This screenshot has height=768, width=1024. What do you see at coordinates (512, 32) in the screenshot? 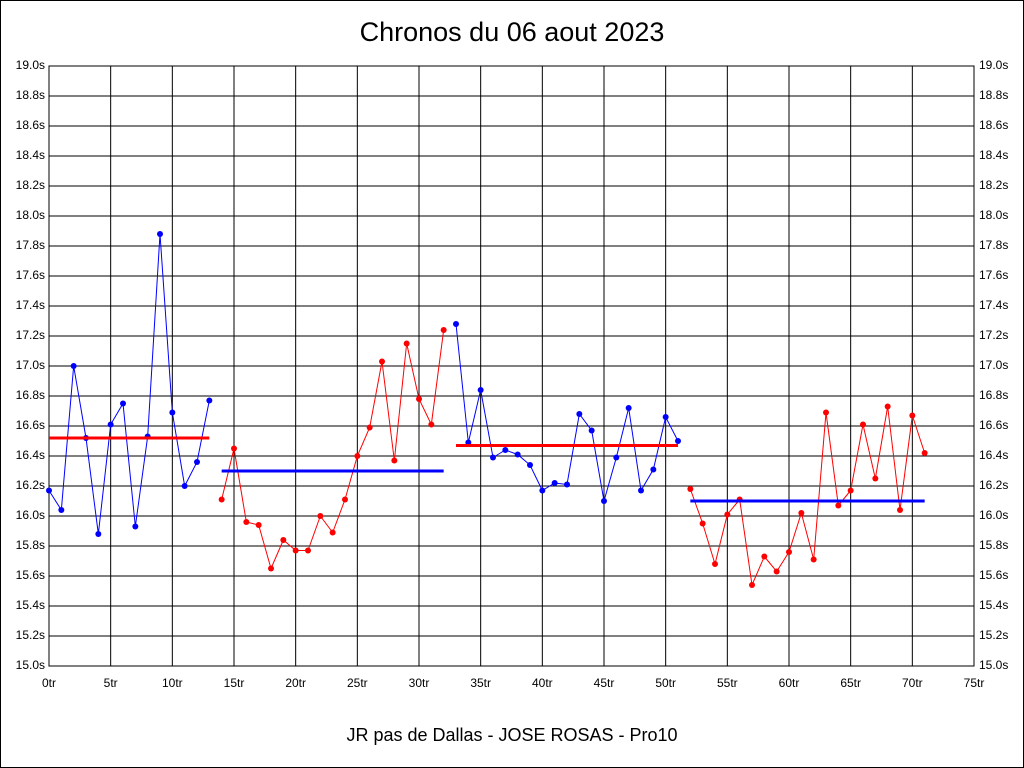
I see `chart-title: Chronos du 06 aout 2023` at bounding box center [512, 32].